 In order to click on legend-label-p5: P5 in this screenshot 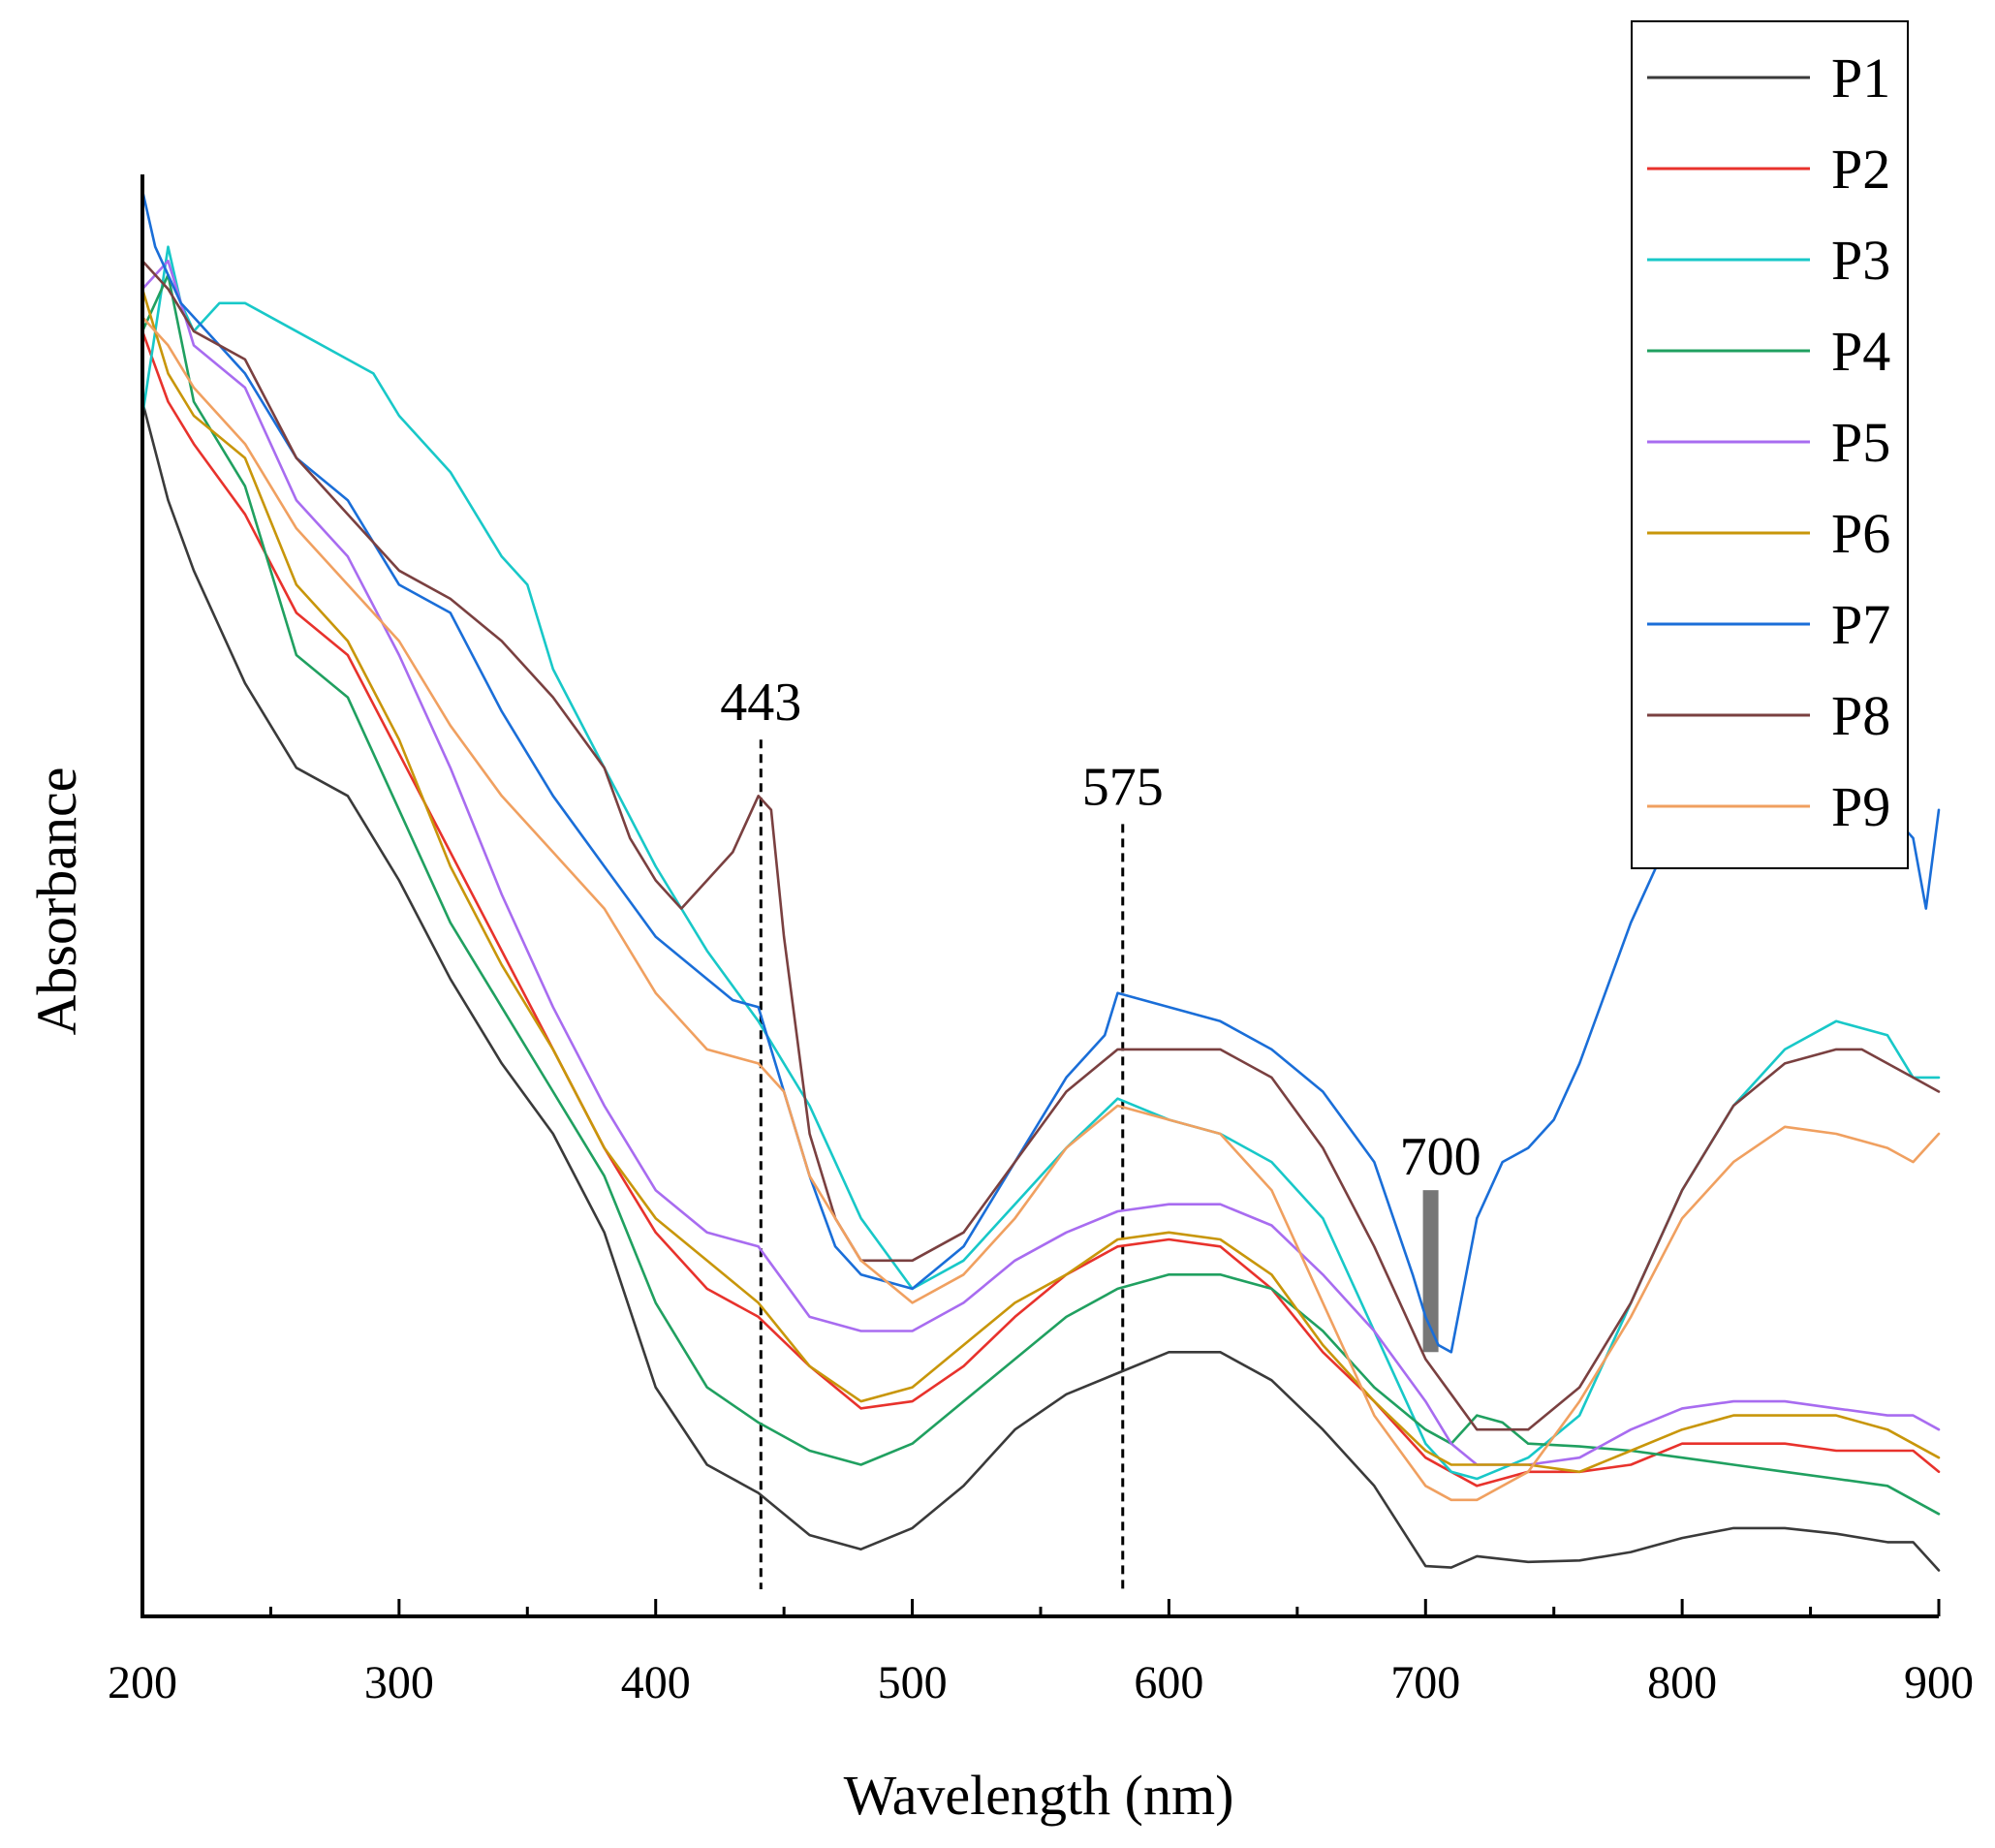, I will do `click(1860, 442)`.